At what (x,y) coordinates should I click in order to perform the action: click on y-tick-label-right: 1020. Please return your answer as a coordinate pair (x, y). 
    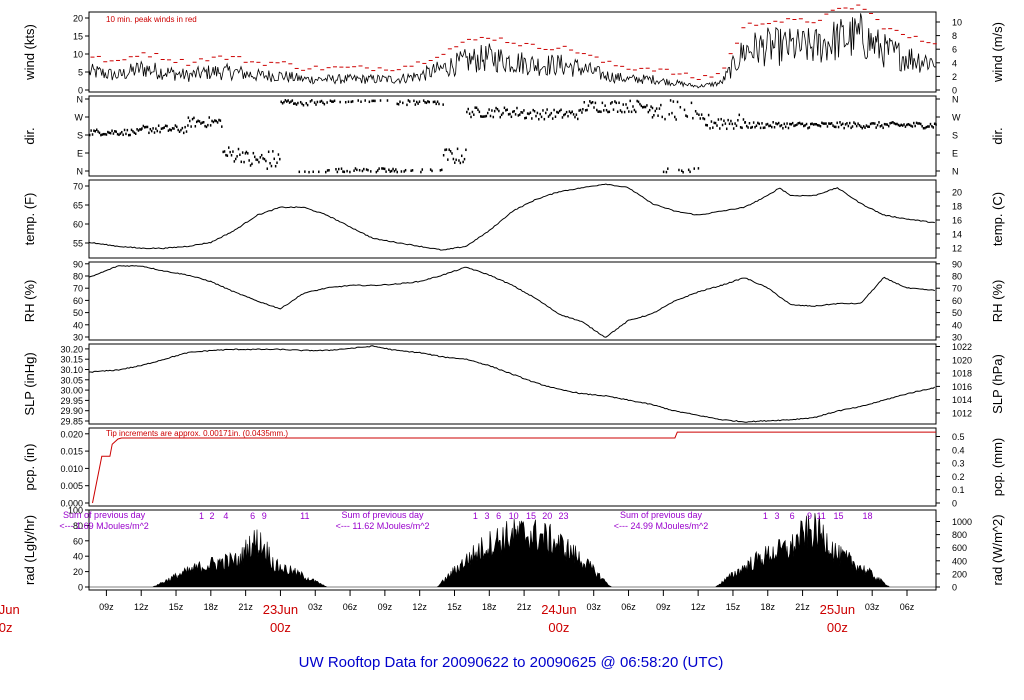
    Looking at the image, I should click on (962, 360).